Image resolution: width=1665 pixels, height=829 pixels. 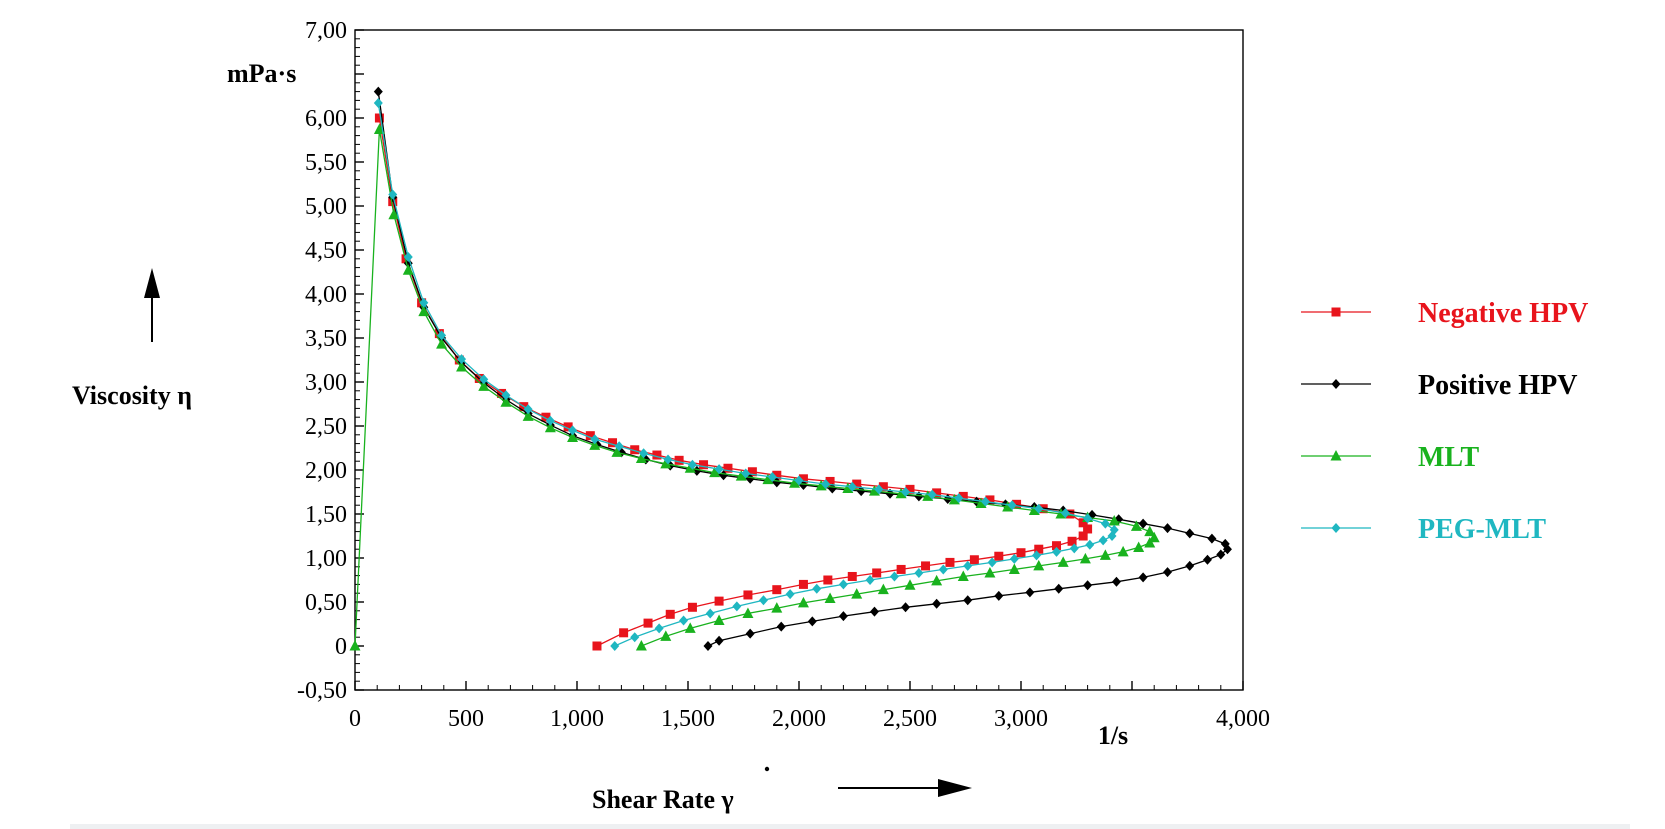 What do you see at coordinates (326, 31) in the screenshot?
I see `y-tick-label: 7,00` at bounding box center [326, 31].